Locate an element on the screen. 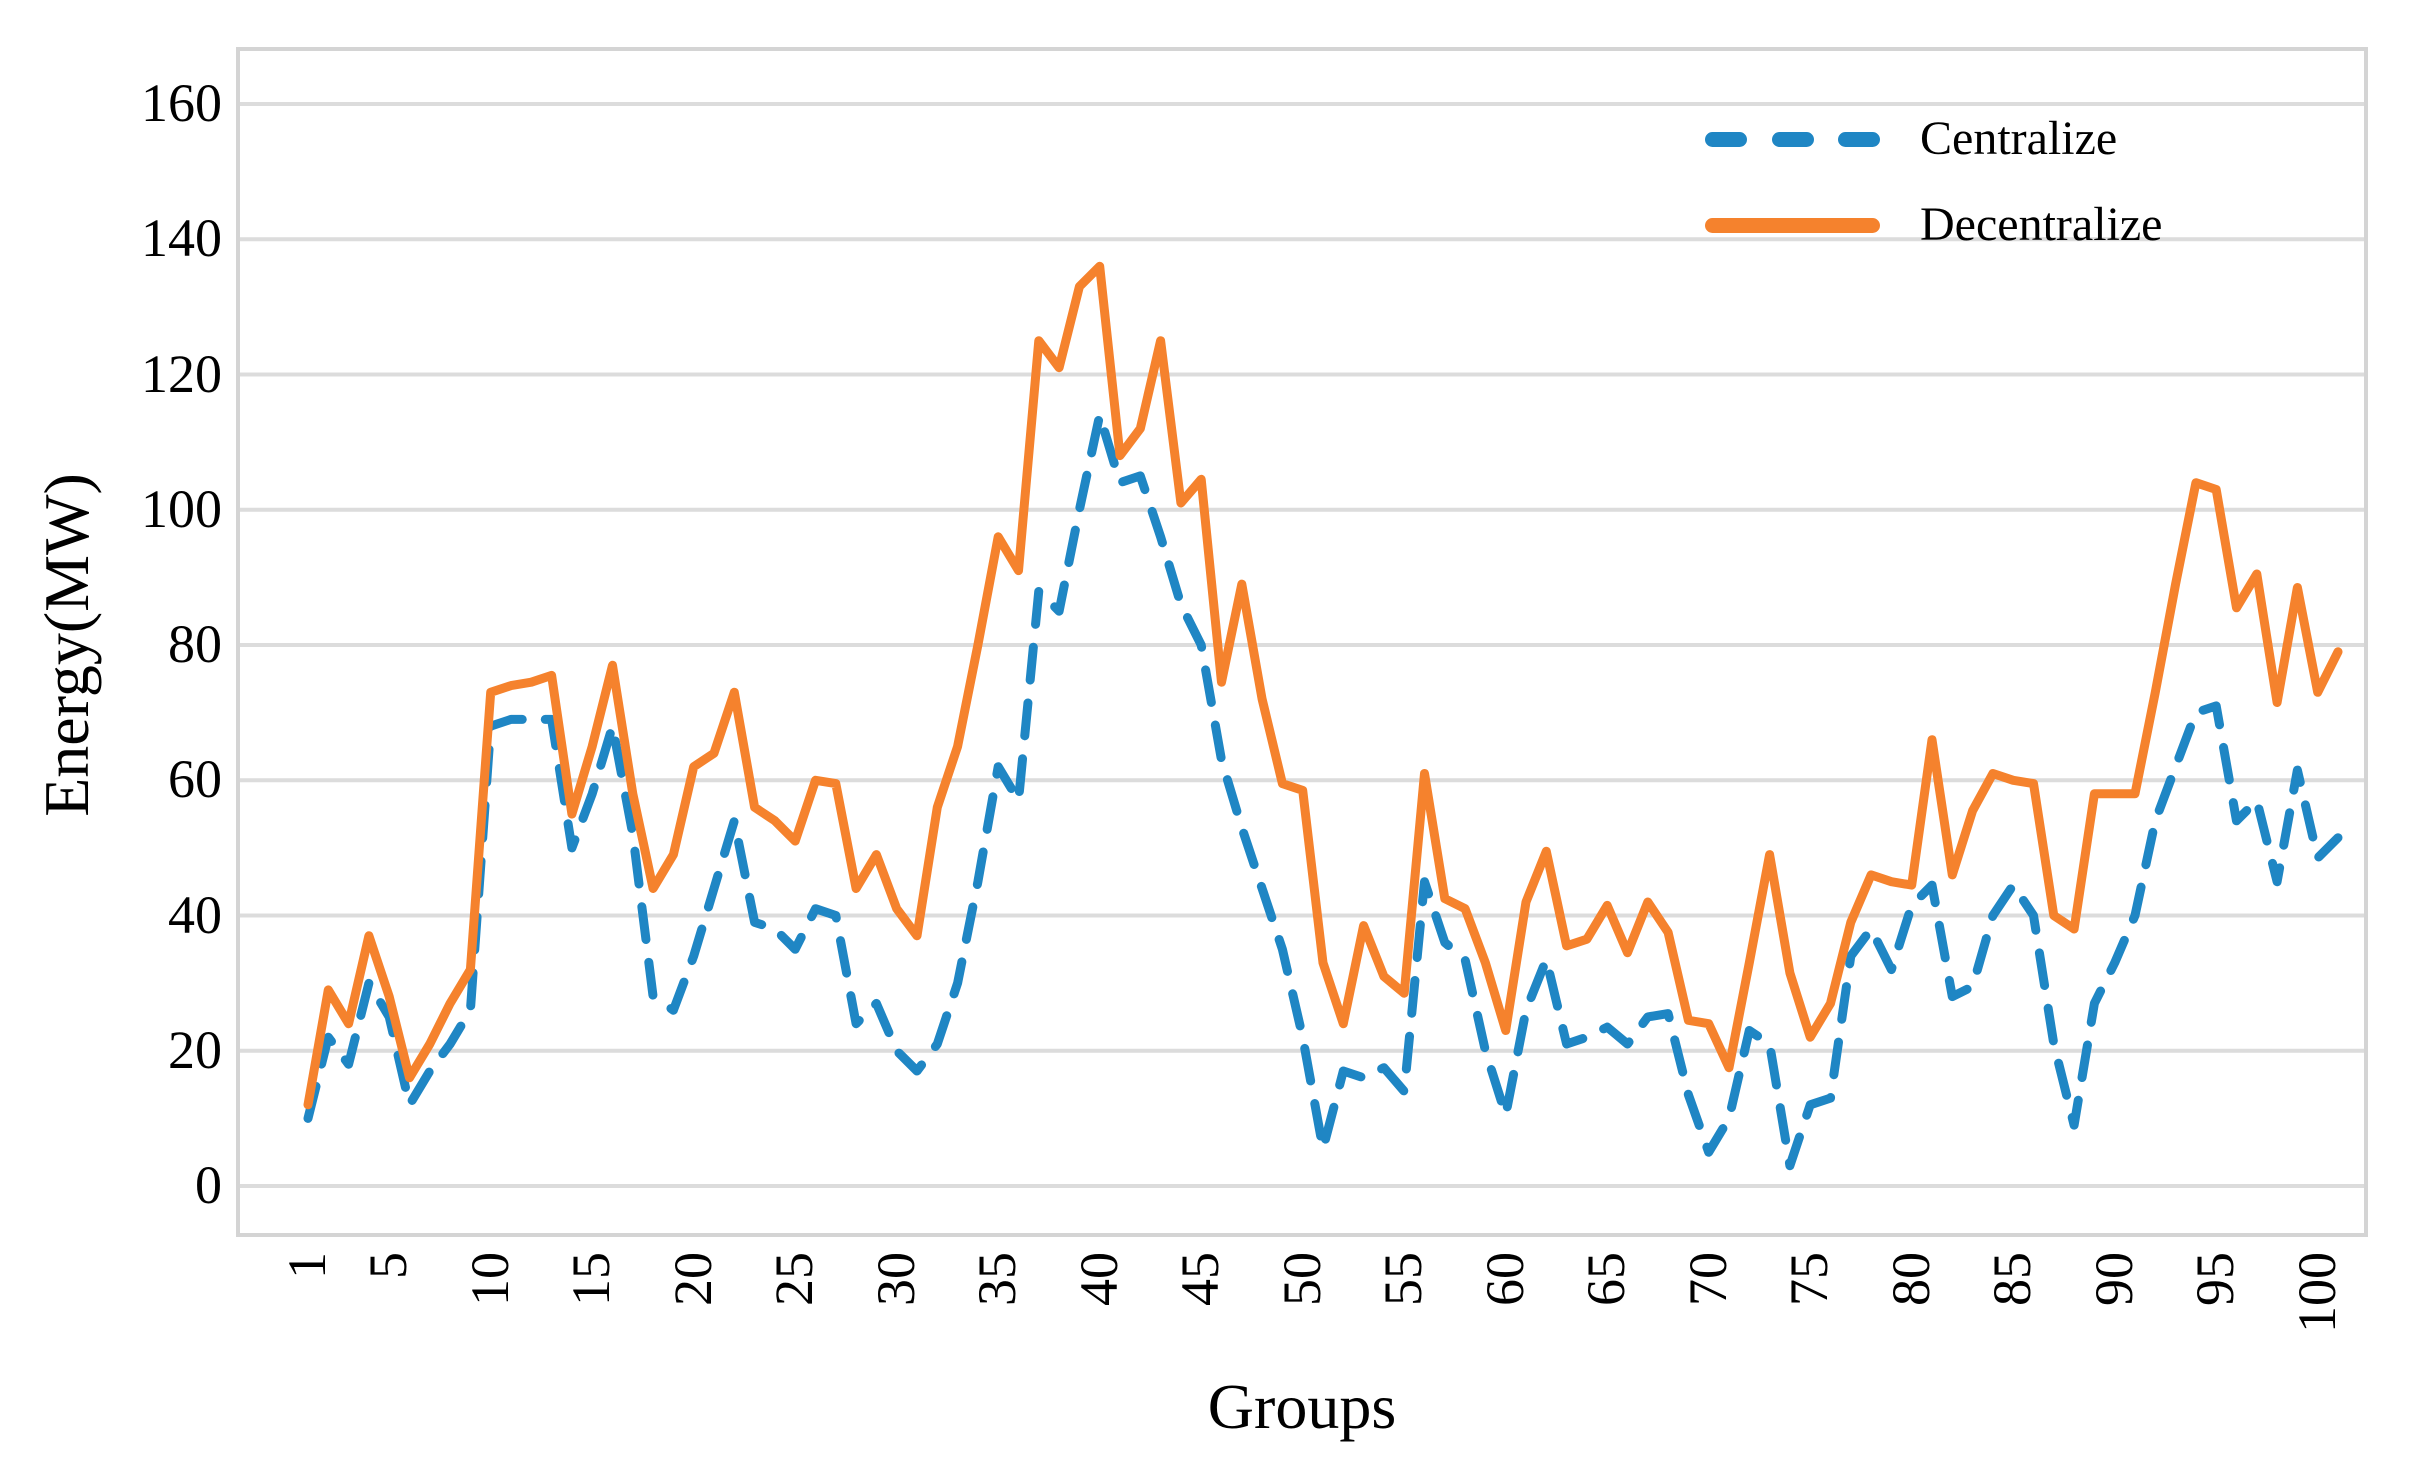  y-tick-label-0: 0 is located at coordinates (208, 1185).